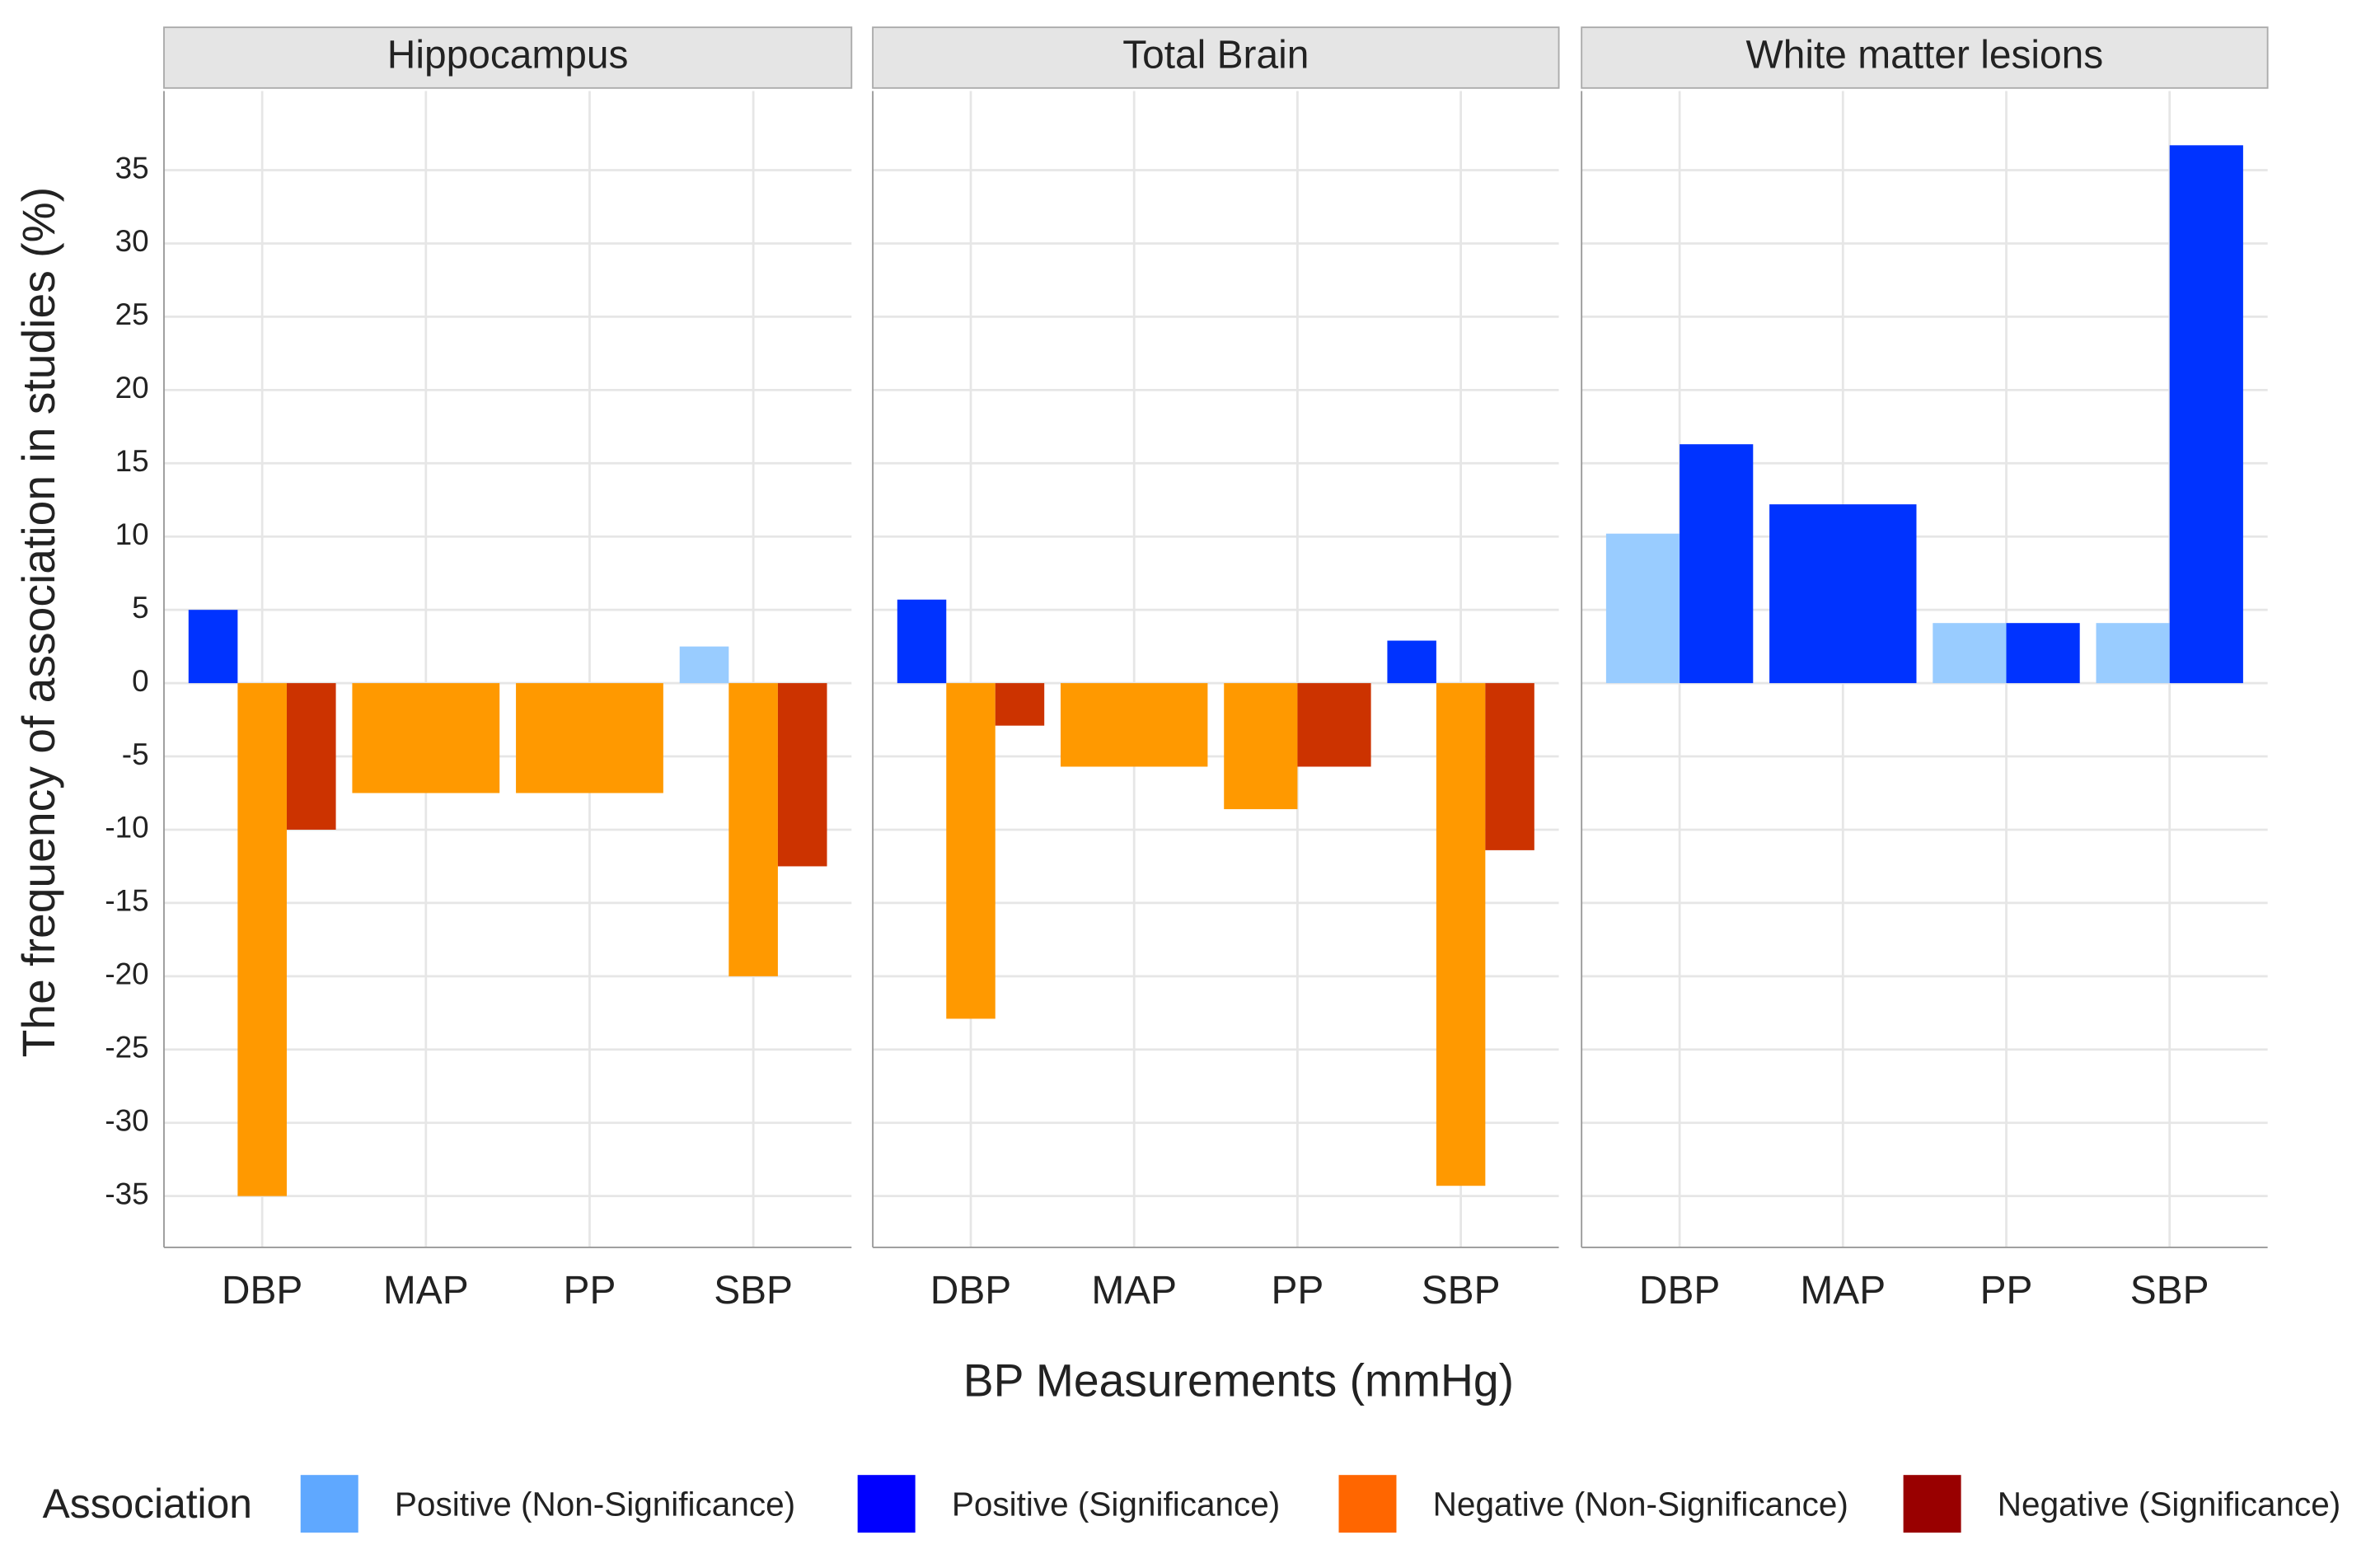 The width and height of the screenshot is (2380, 1563). I want to click on y-tick-label: 5, so click(140, 608).